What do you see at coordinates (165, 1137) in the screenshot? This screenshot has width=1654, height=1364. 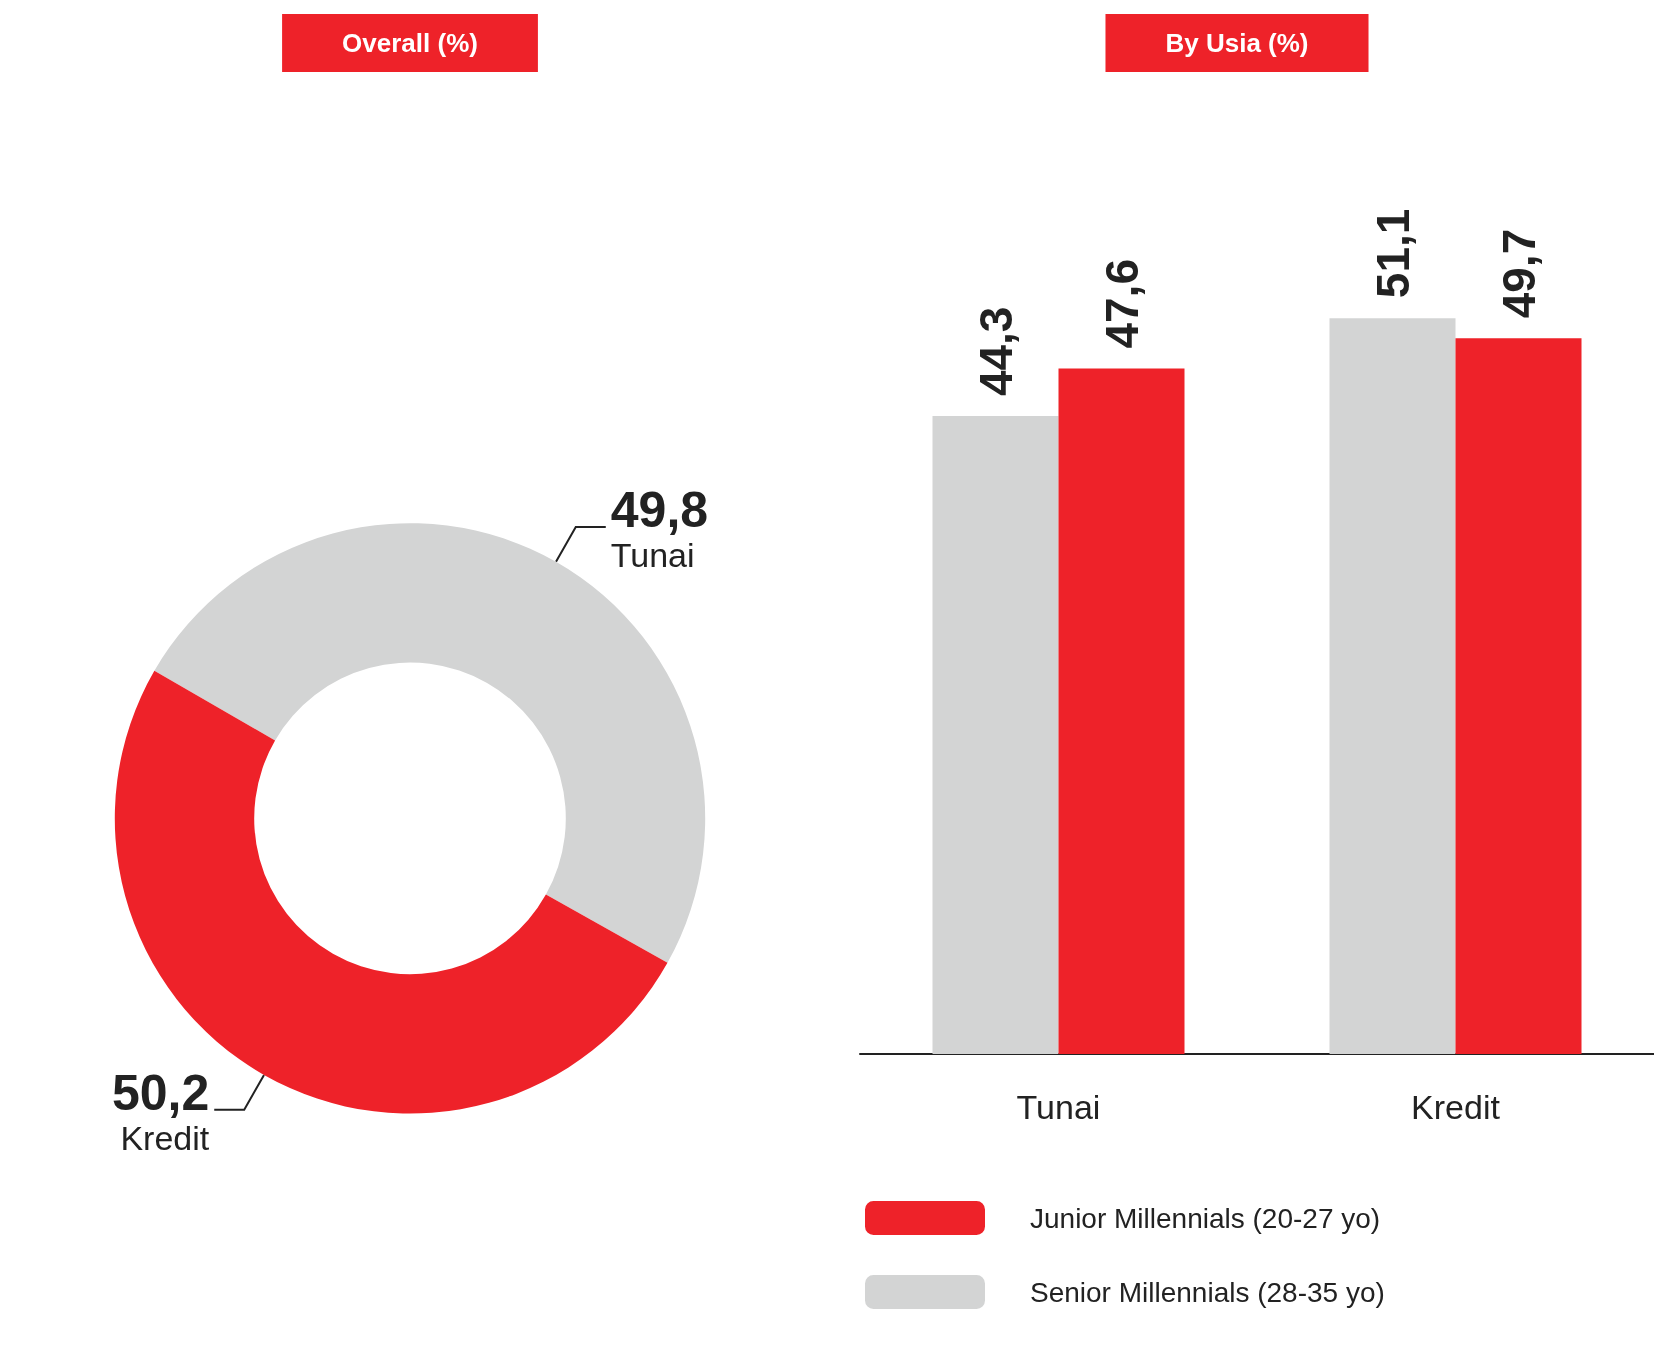 I see `slice-label: Kredit` at bounding box center [165, 1137].